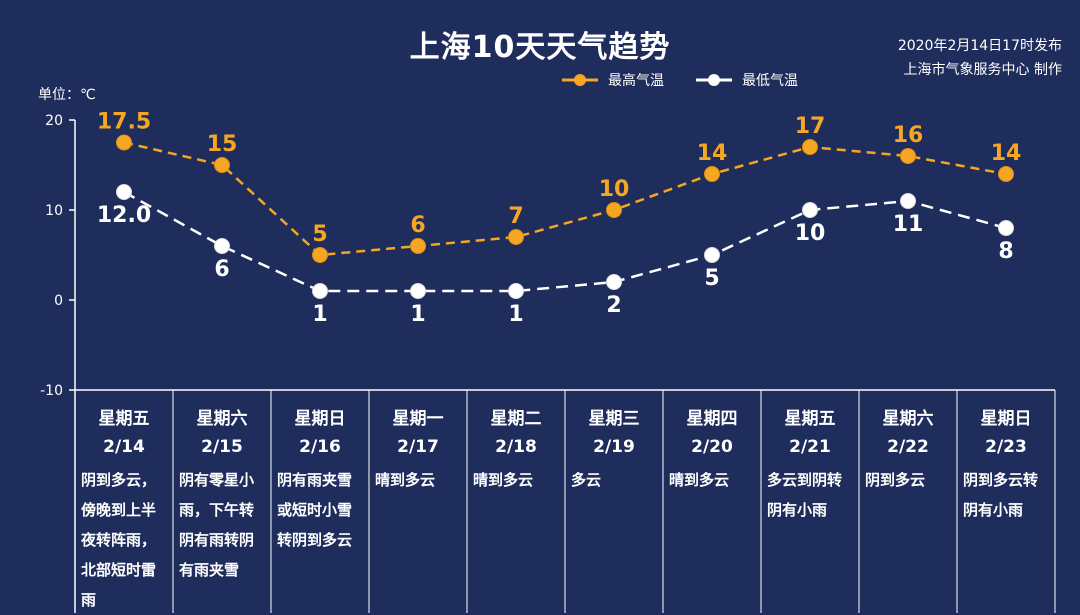 Image resolution: width=1080 pixels, height=615 pixels. What do you see at coordinates (712, 447) in the screenshot?
I see `day-date: 2/20` at bounding box center [712, 447].